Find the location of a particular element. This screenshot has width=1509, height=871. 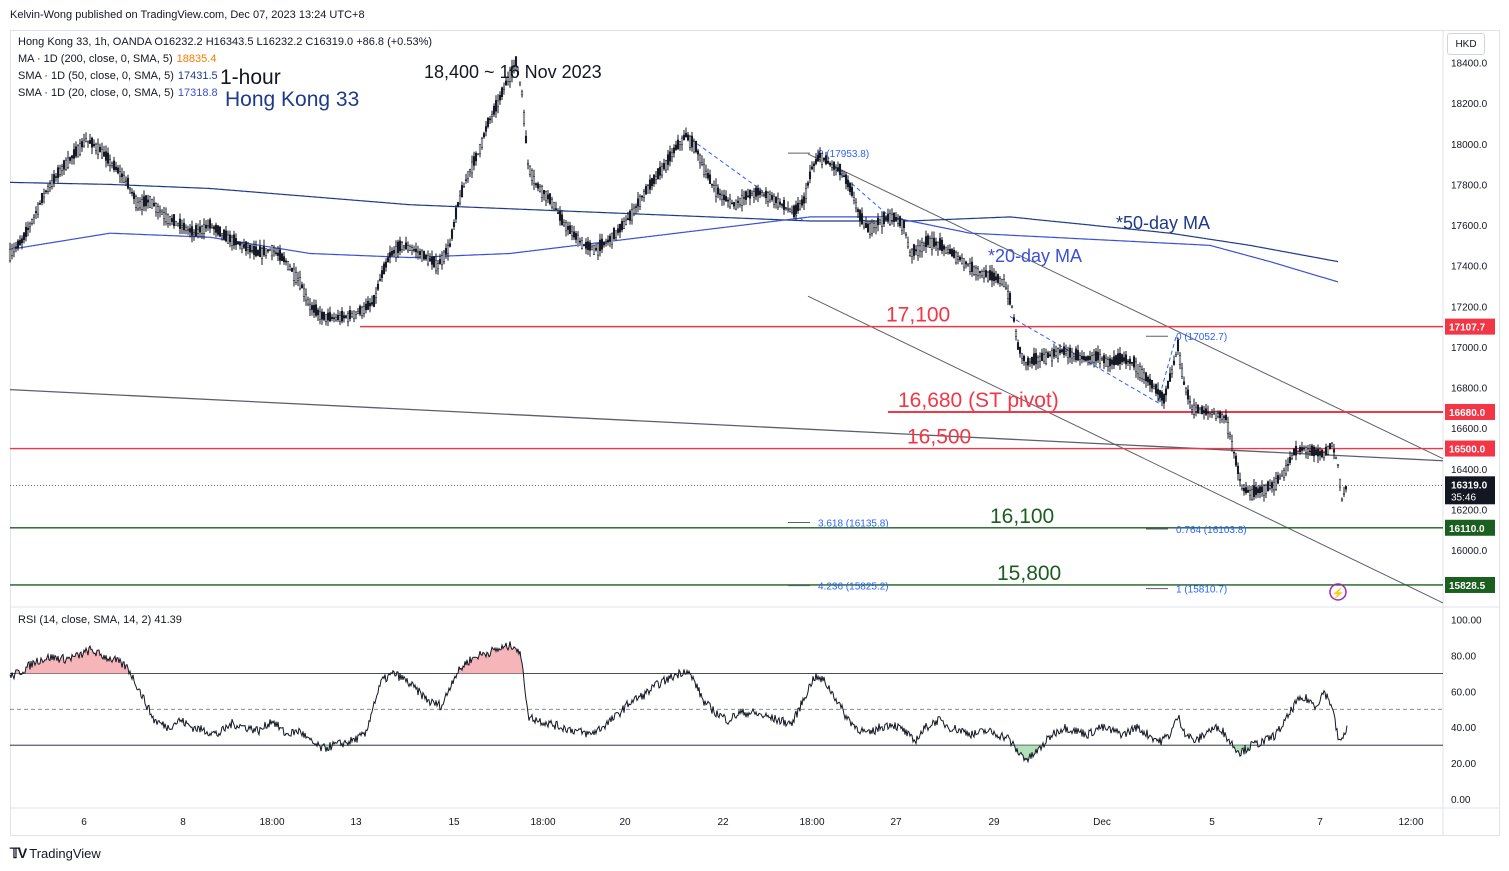

time-tick-label: 15 is located at coordinates (454, 822).